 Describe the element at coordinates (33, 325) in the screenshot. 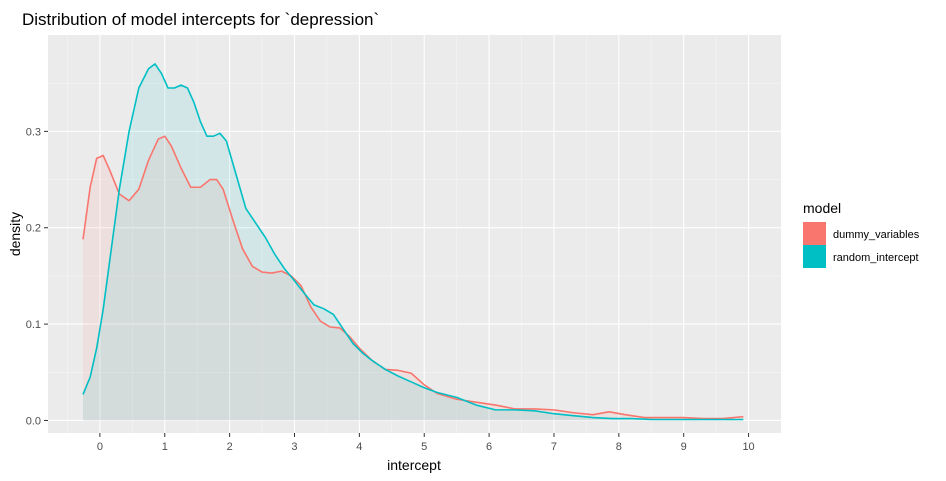

I see `y-tick-label: 0.1` at that location.